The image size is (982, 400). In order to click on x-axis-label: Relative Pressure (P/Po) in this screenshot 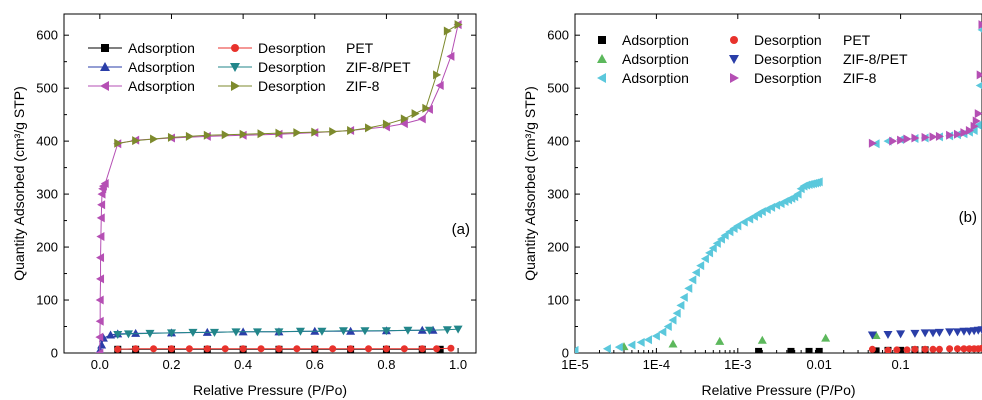, I will do `click(778, 390)`.